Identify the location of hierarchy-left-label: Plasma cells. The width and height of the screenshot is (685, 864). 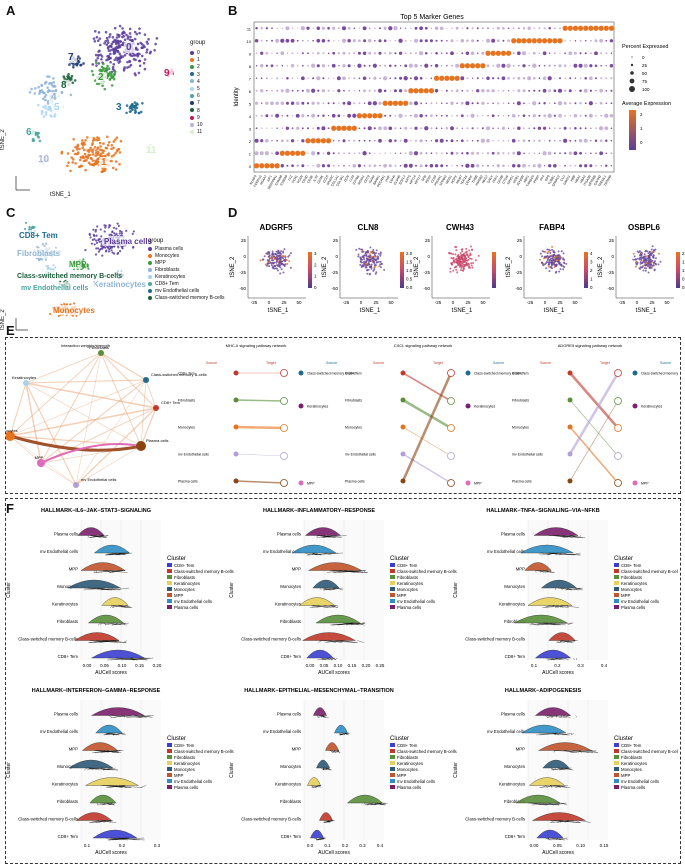
(355, 482).